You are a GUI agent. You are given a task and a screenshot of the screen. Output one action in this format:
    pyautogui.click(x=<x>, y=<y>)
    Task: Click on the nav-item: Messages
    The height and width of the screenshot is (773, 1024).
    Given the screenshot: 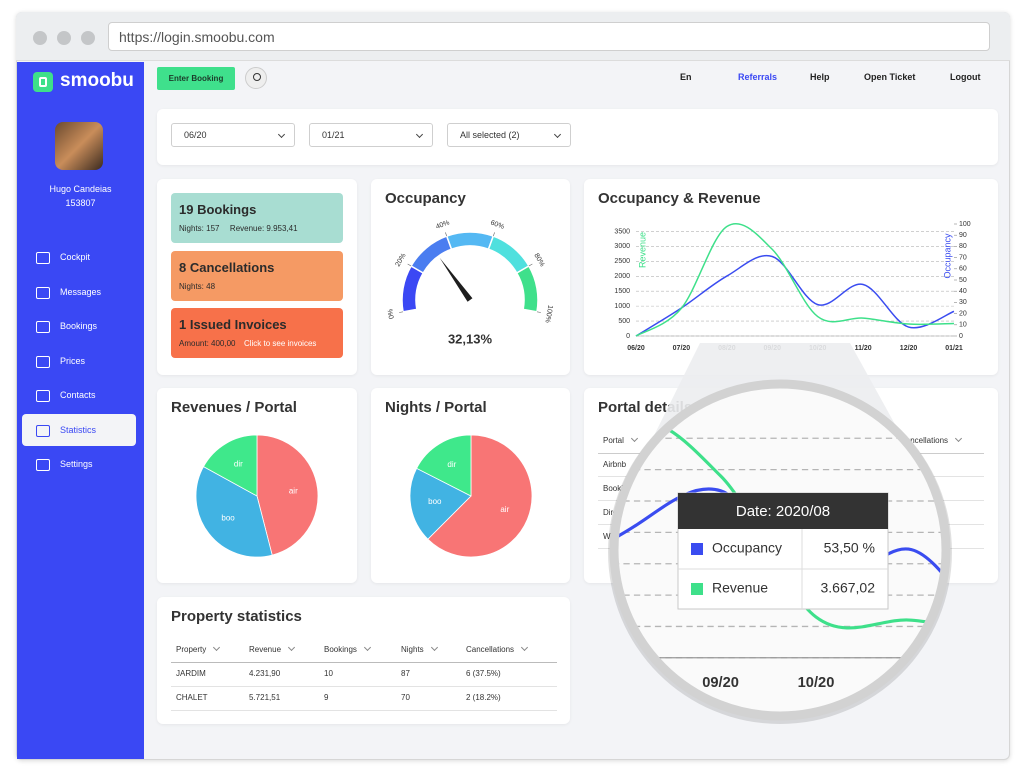 What is the action you would take?
    pyautogui.click(x=79, y=292)
    